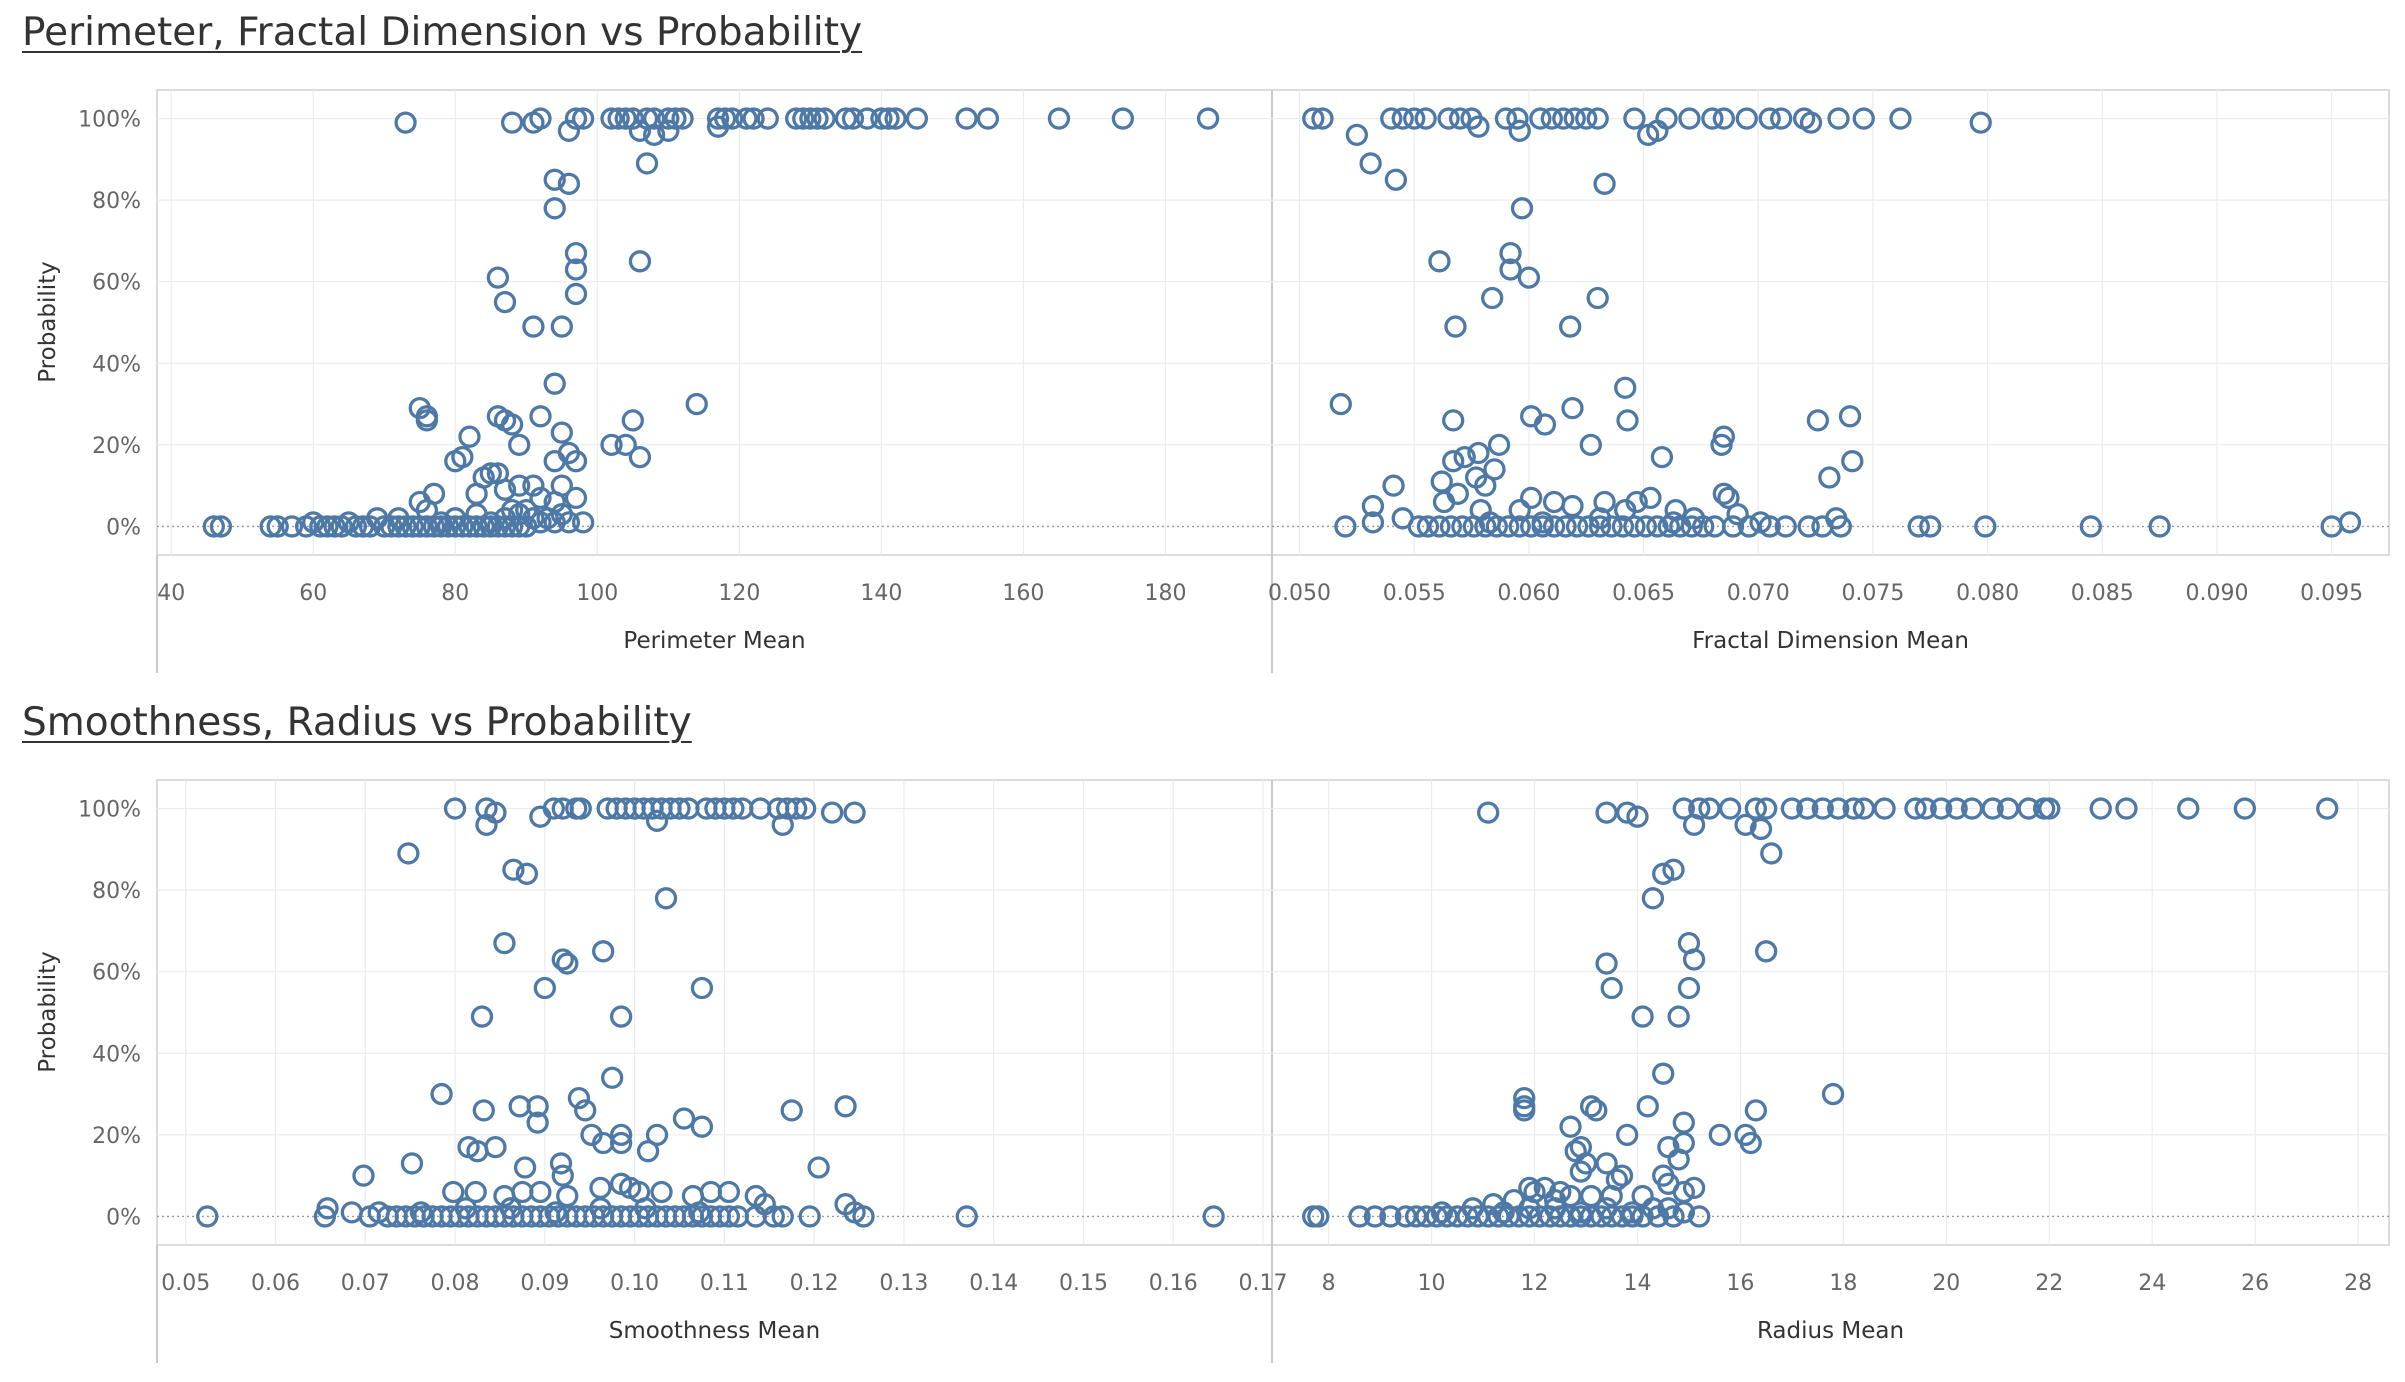  Describe the element at coordinates (2152, 1283) in the screenshot. I see `x-tick-label: 24` at that location.